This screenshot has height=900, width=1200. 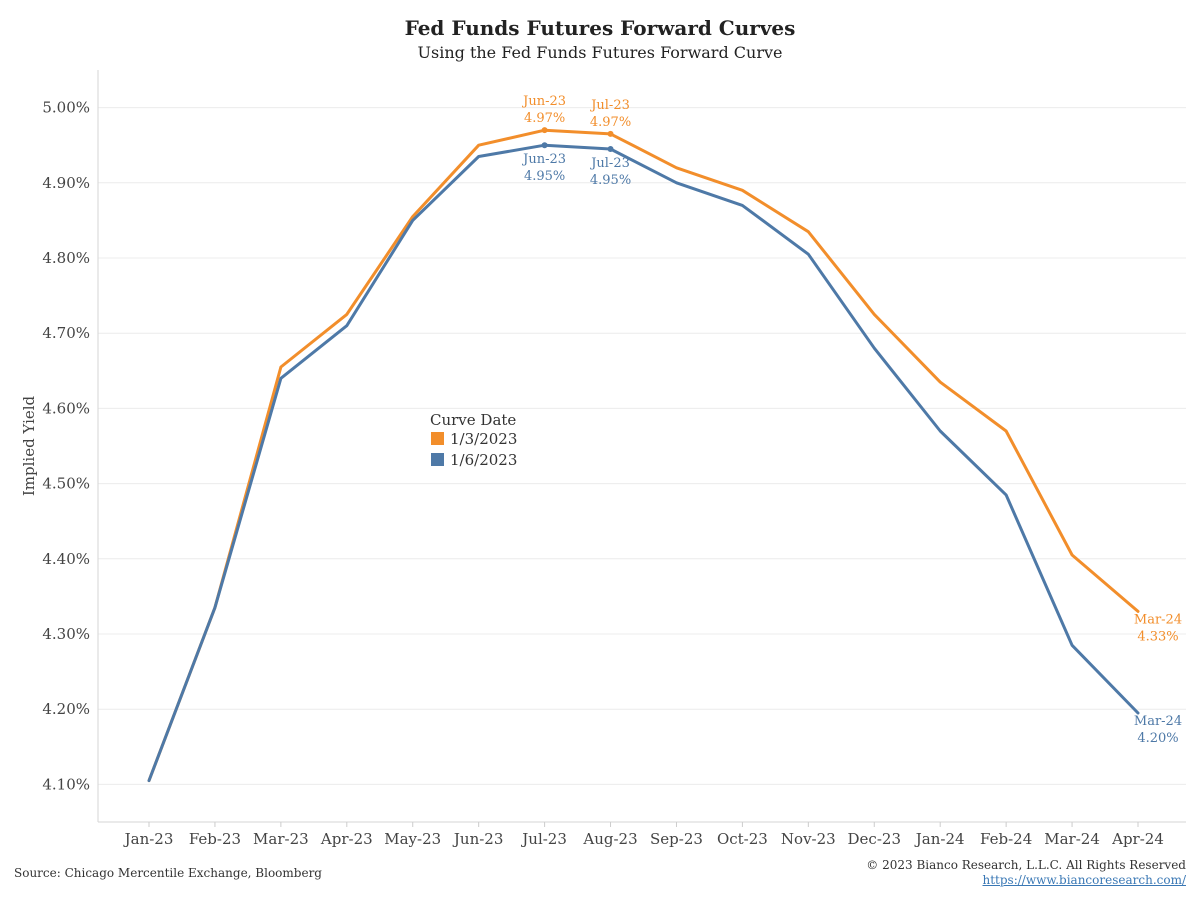 What do you see at coordinates (478, 839) in the screenshot?
I see `x-tick-label: Jun-23` at bounding box center [478, 839].